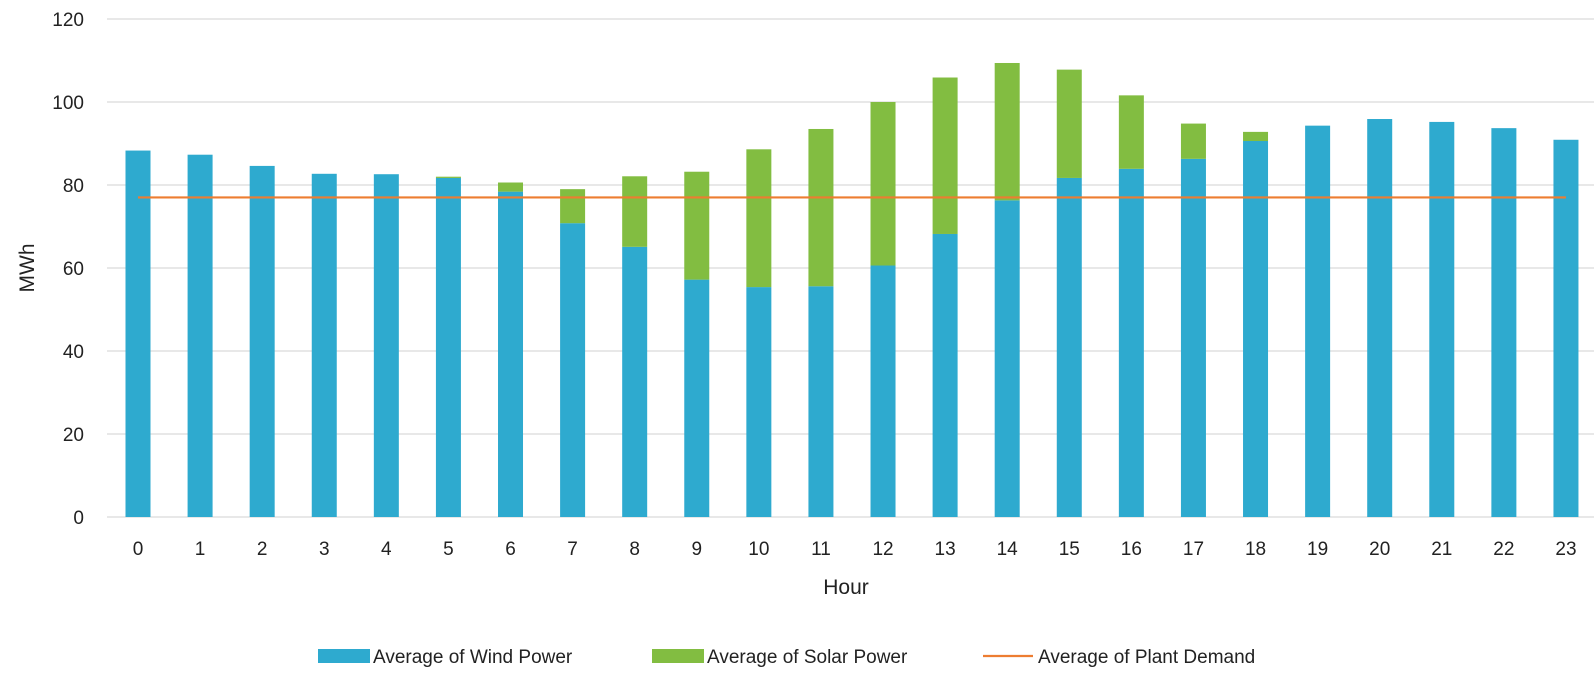 Image resolution: width=1594 pixels, height=685 pixels. What do you see at coordinates (572, 549) in the screenshot?
I see `x-tick-label: 7` at bounding box center [572, 549].